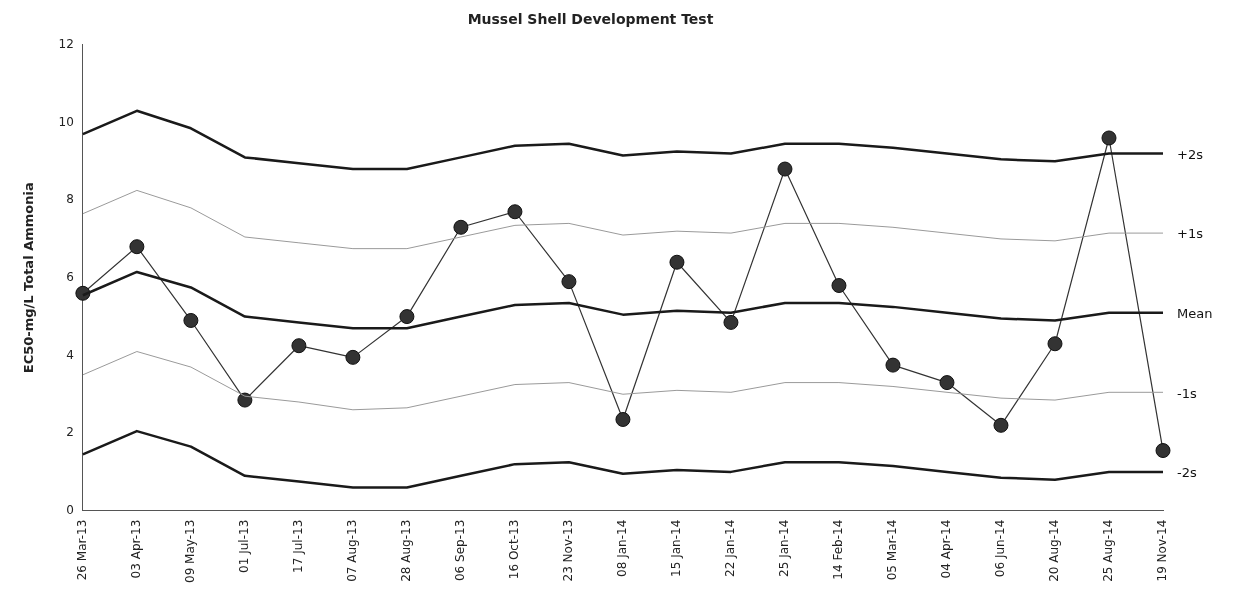 The width and height of the screenshot is (1235, 597). What do you see at coordinates (70, 199) in the screenshot?
I see `y-tick-label: 8` at bounding box center [70, 199].